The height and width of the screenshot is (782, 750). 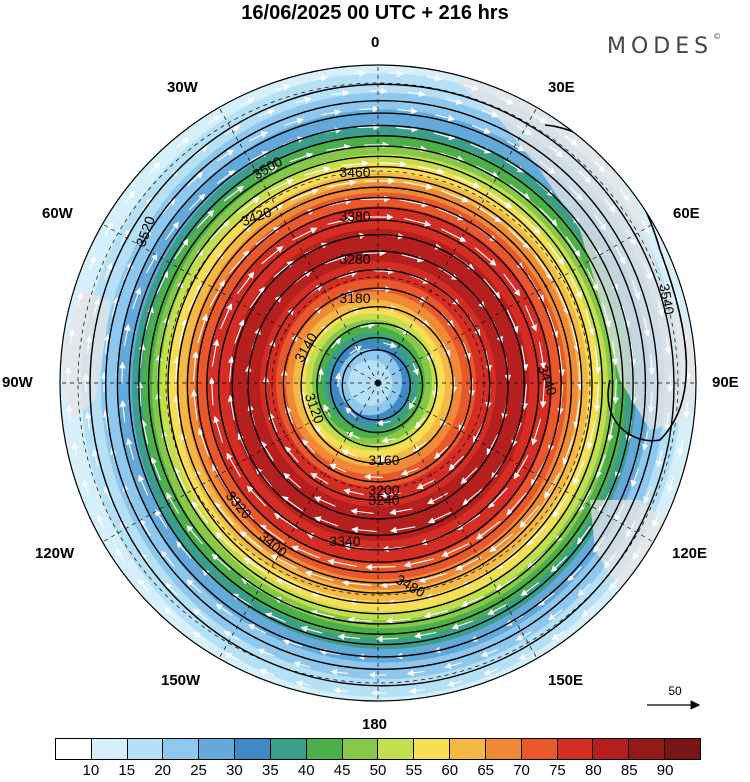 What do you see at coordinates (383, 490) in the screenshot?
I see `contour-label: 3200` at bounding box center [383, 490].